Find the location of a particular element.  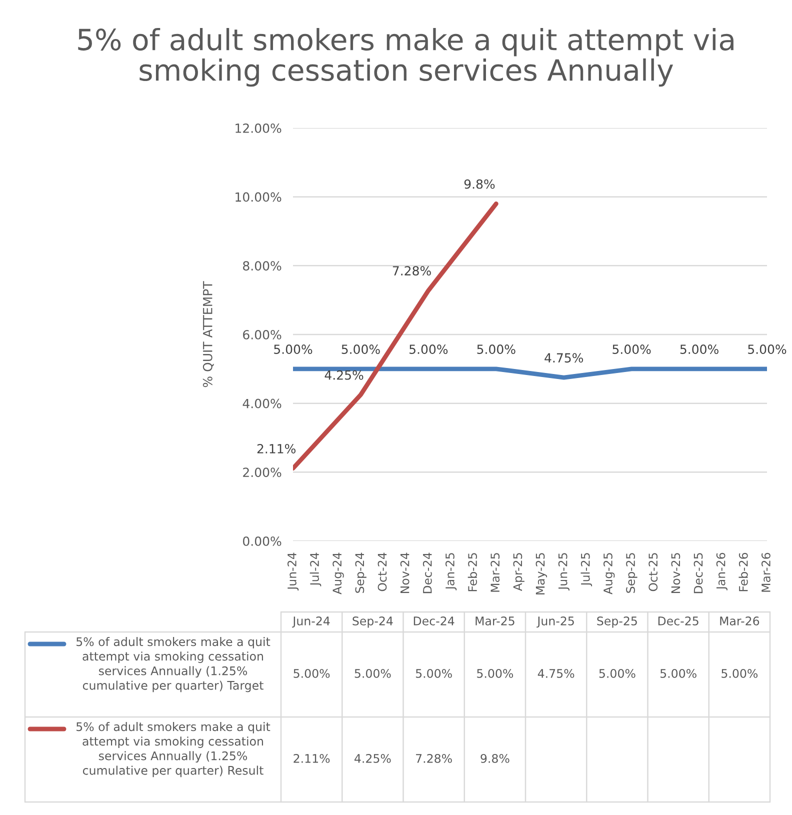

text: 2.11% is located at coordinates (312, 758).